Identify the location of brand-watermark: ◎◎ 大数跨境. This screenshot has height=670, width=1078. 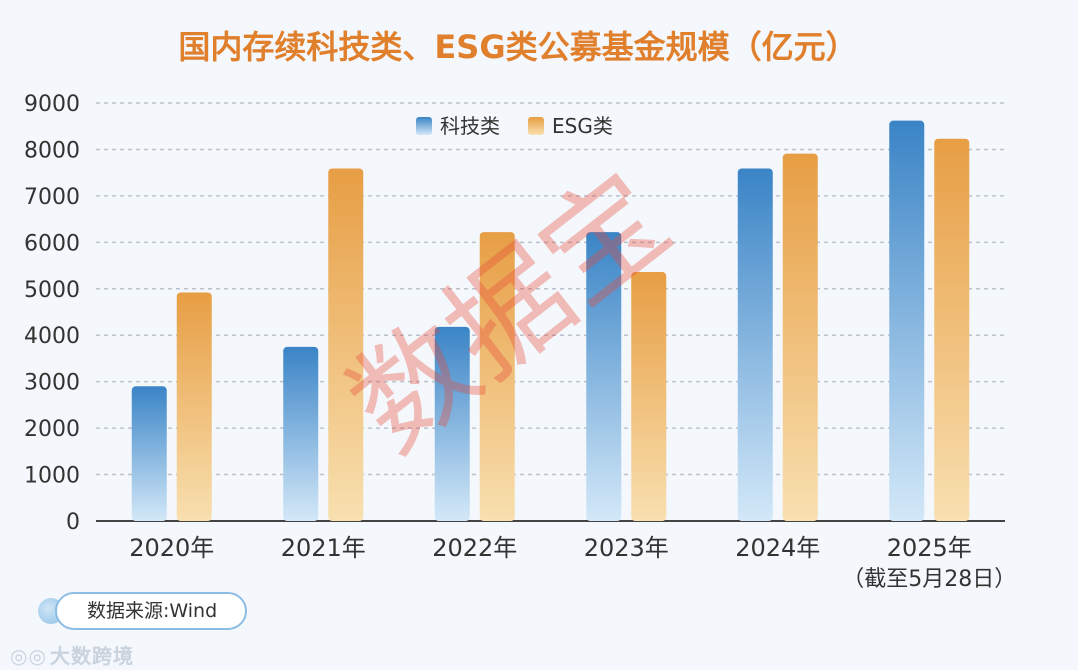
(72, 654).